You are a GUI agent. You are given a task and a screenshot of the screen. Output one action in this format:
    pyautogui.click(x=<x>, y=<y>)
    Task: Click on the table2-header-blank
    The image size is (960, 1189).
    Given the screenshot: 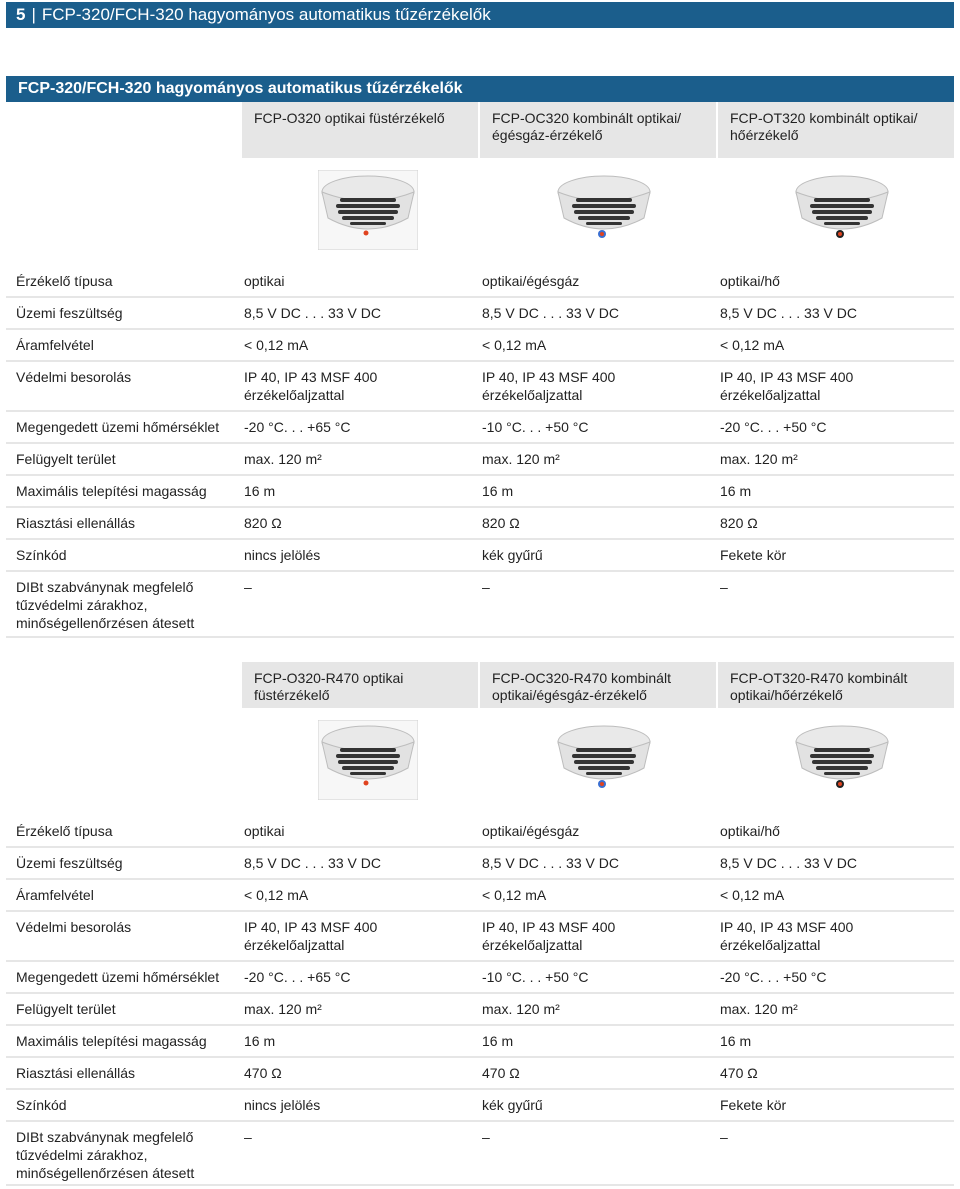 What is the action you would take?
    pyautogui.click(x=122, y=685)
    